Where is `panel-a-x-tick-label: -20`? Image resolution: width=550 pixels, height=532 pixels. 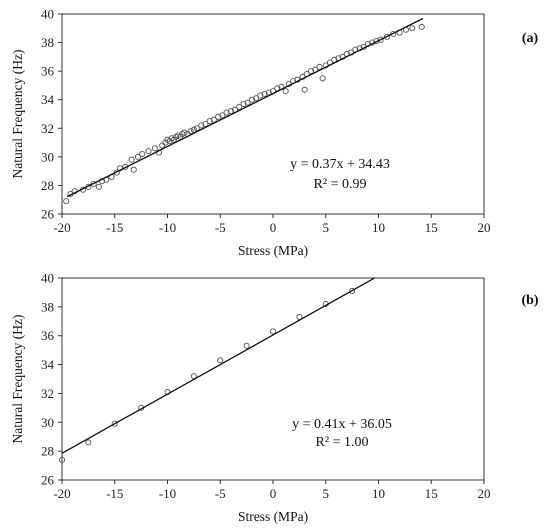
panel-a-x-tick-label: -20 is located at coordinates (61, 227).